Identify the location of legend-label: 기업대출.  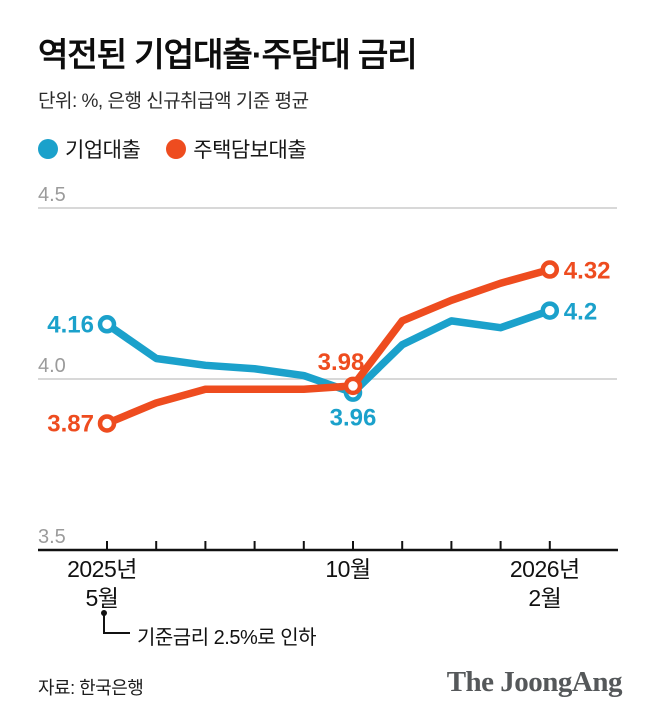
(103, 150).